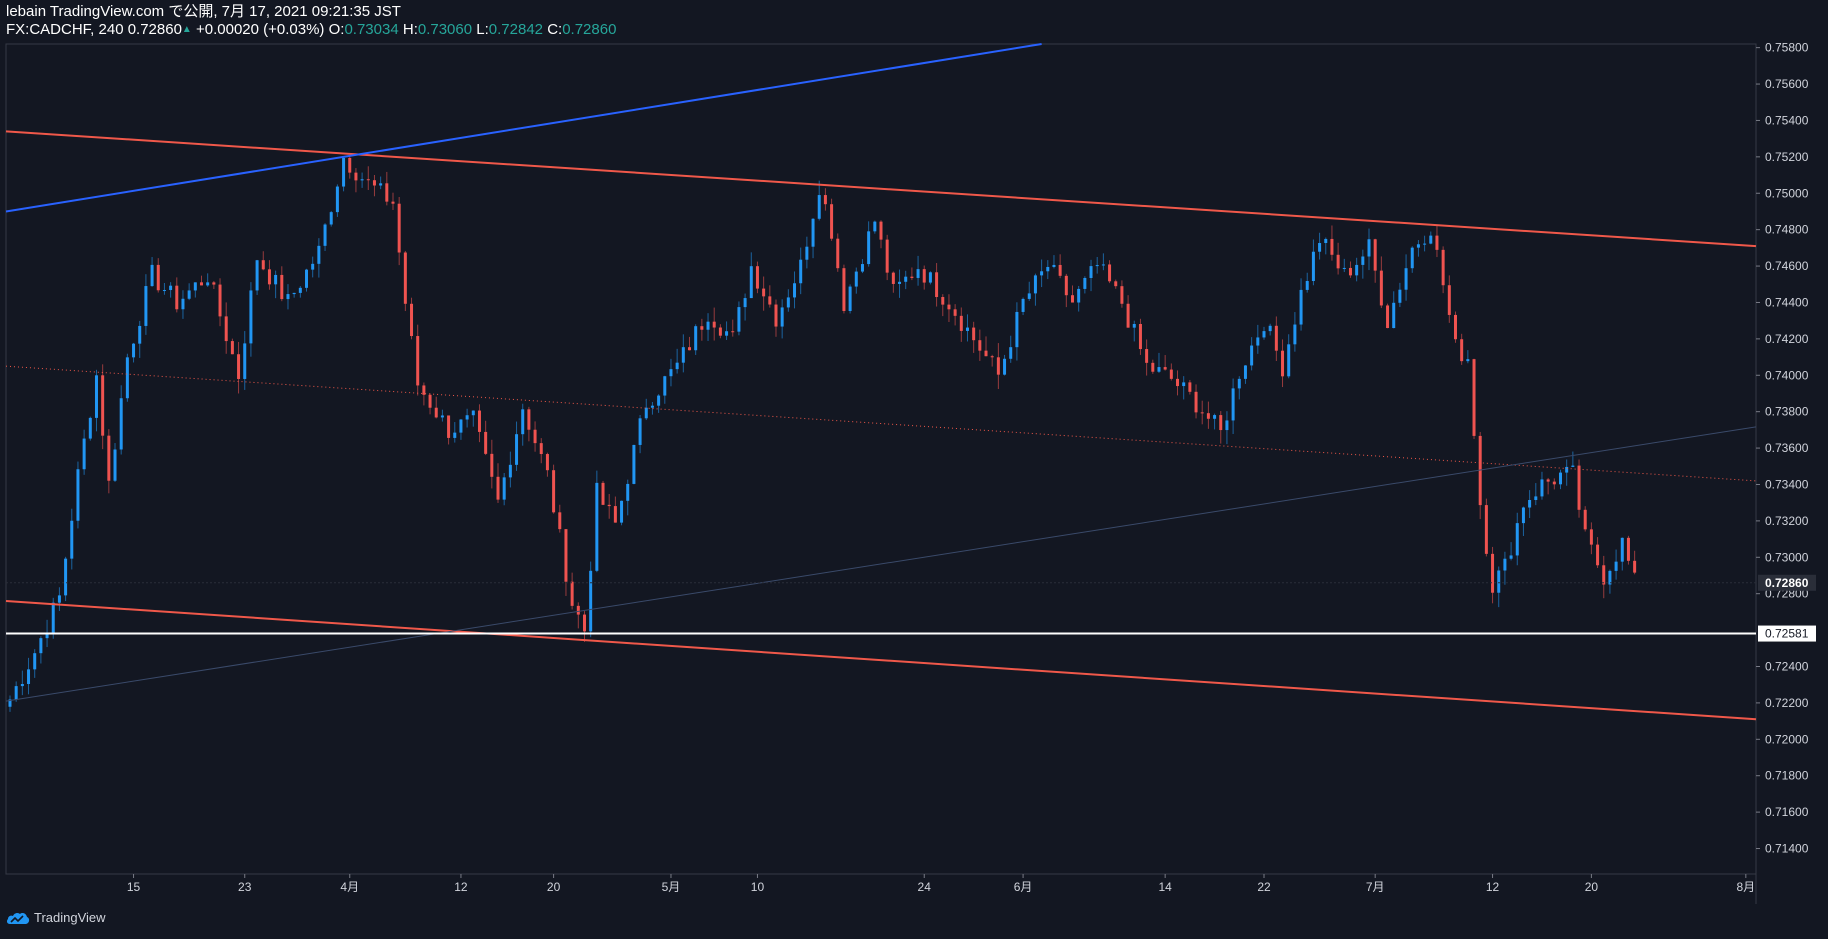  What do you see at coordinates (881, 423) in the screenshot?
I see `mid-channel-line` at bounding box center [881, 423].